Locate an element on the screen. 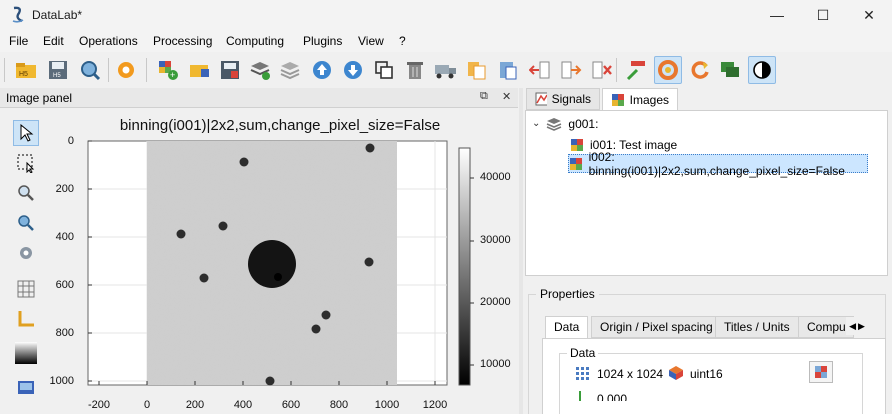  group-icon is located at coordinates (260, 70).